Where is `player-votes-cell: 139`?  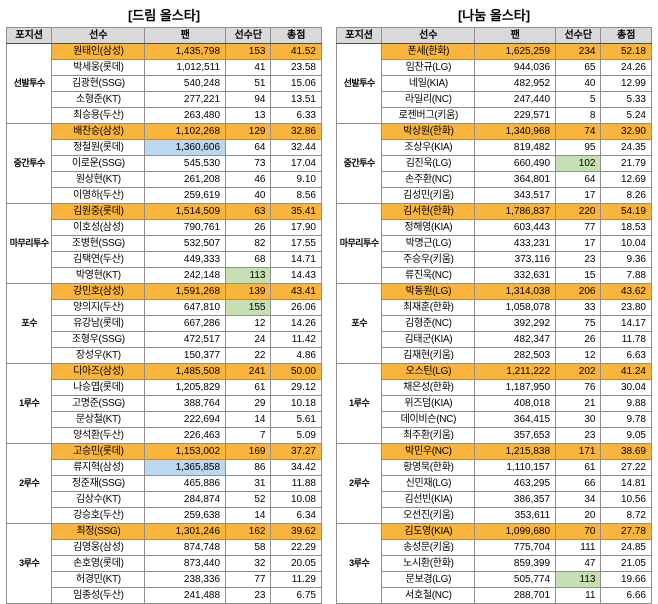
player-votes-cell: 139 is located at coordinates (248, 291).